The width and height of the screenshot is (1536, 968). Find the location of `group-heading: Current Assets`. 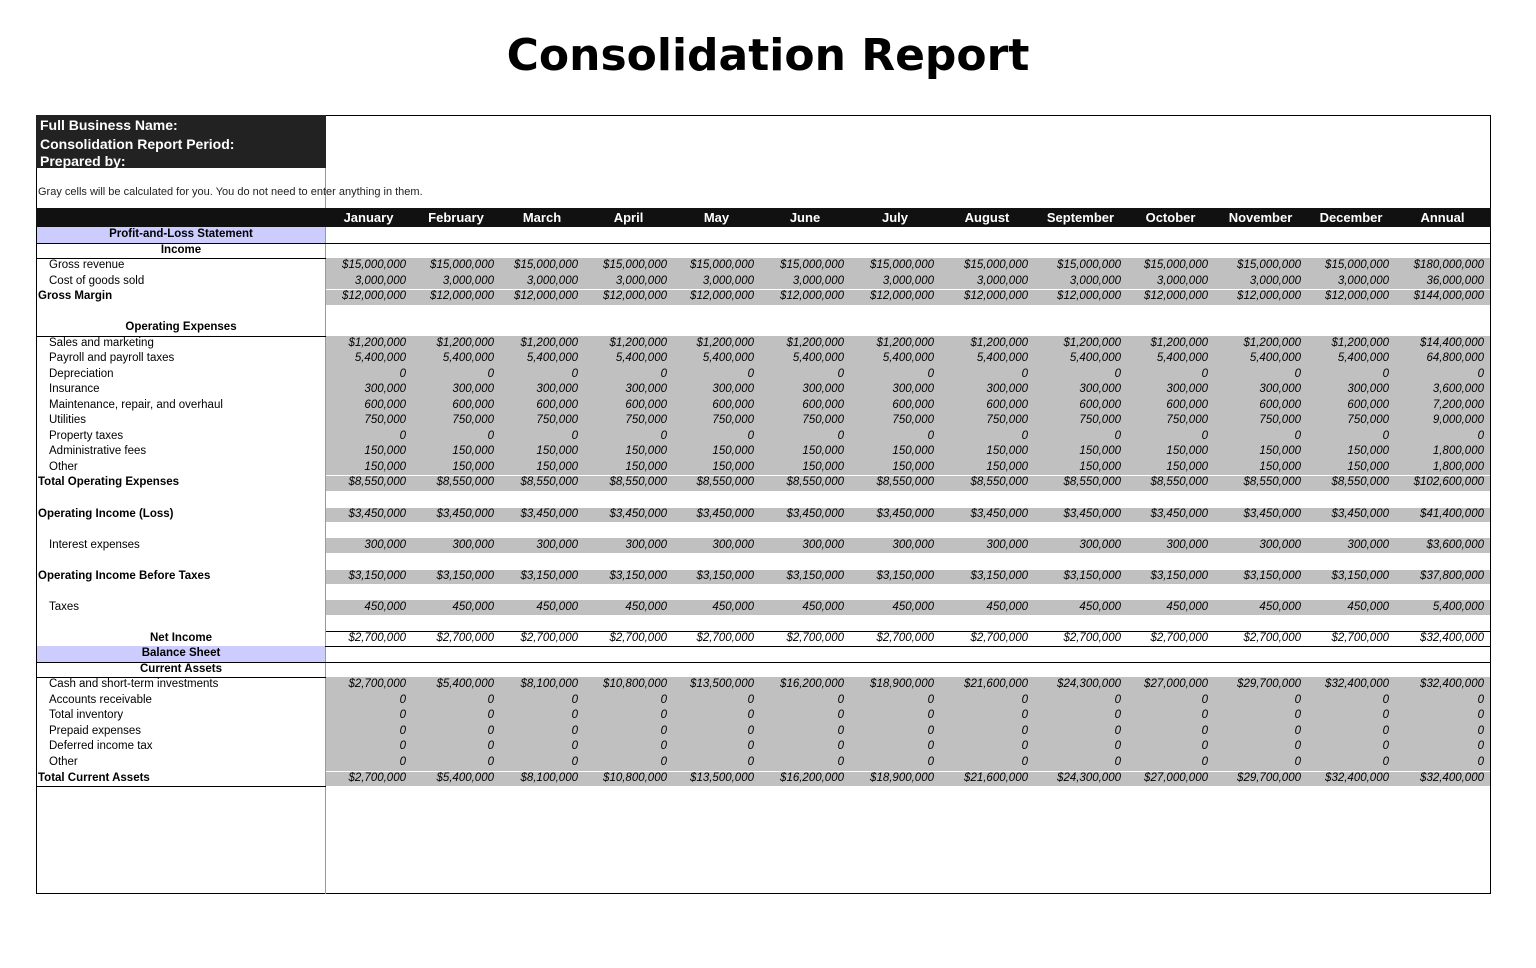

group-heading: Current Assets is located at coordinates (181, 668).